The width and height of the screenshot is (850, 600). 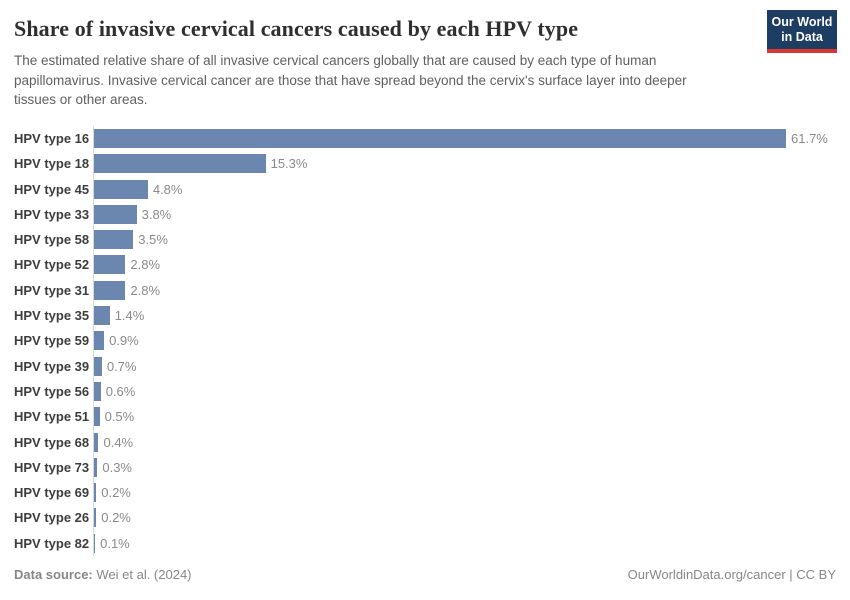 I want to click on bar-label: HPV type 18, so click(x=52, y=164).